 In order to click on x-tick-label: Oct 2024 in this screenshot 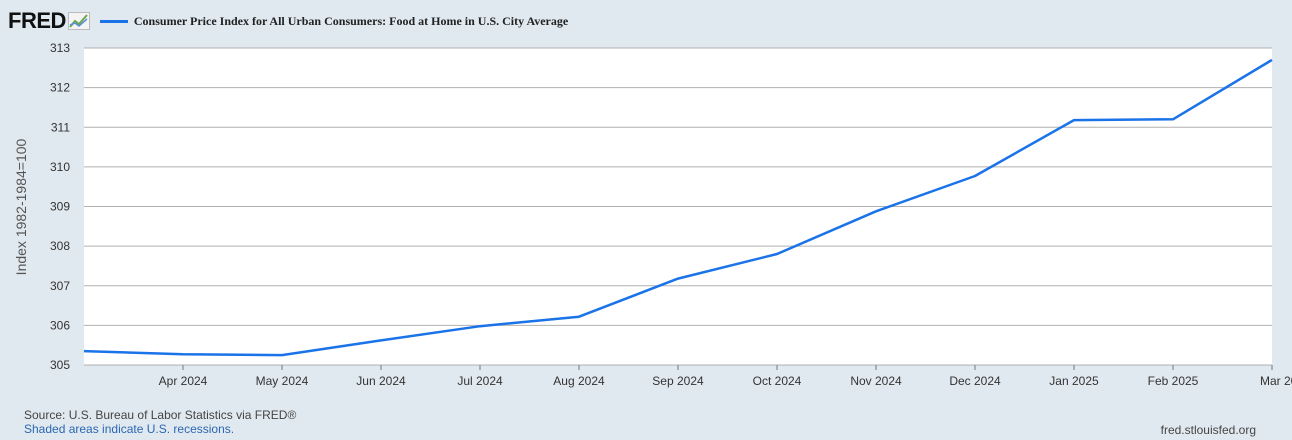, I will do `click(777, 381)`.